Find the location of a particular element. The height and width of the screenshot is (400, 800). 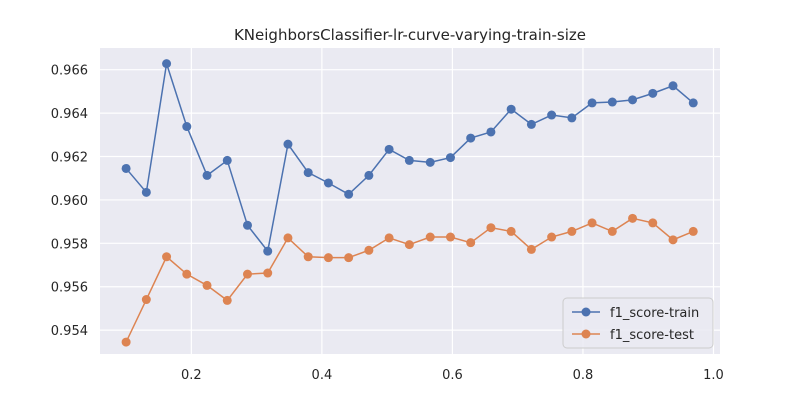

y-tick-label: 0.954 is located at coordinates (69, 331).